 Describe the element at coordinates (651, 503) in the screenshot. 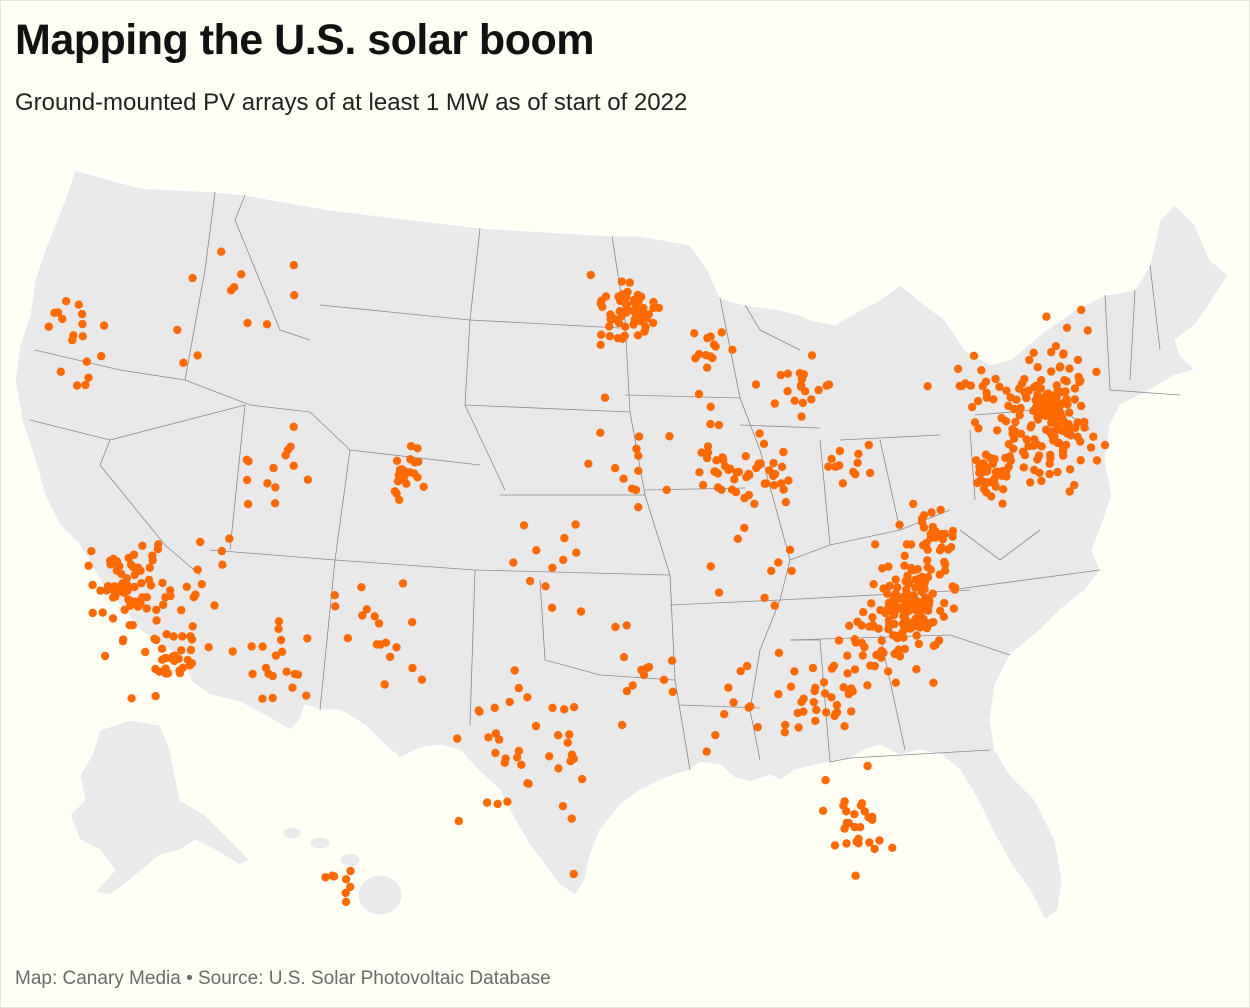

I see `border-mn-west` at that location.